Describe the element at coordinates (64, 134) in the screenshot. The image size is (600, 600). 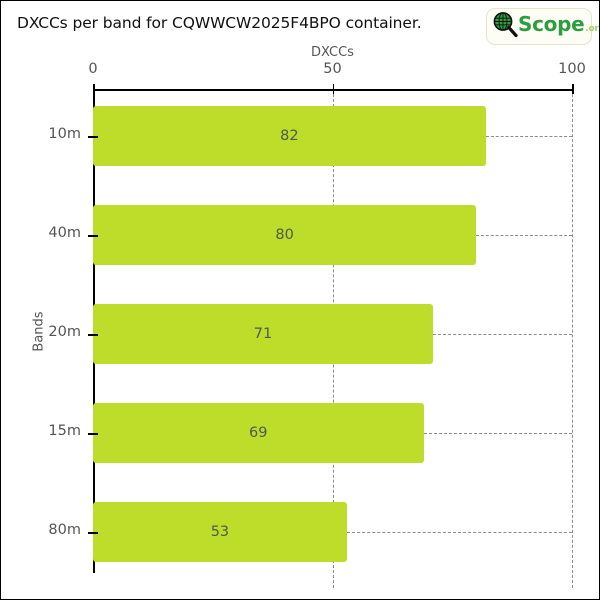
I see `y-tick-label-10m: 10m` at that location.